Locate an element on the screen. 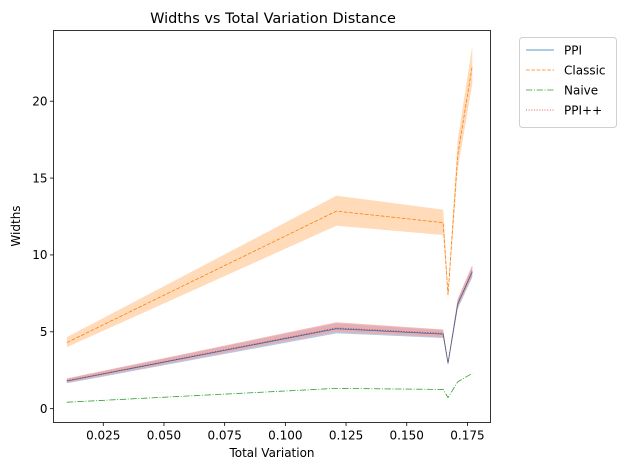 This screenshot has height=470, width=626. x-tick-label: 0.125 is located at coordinates (346, 436).